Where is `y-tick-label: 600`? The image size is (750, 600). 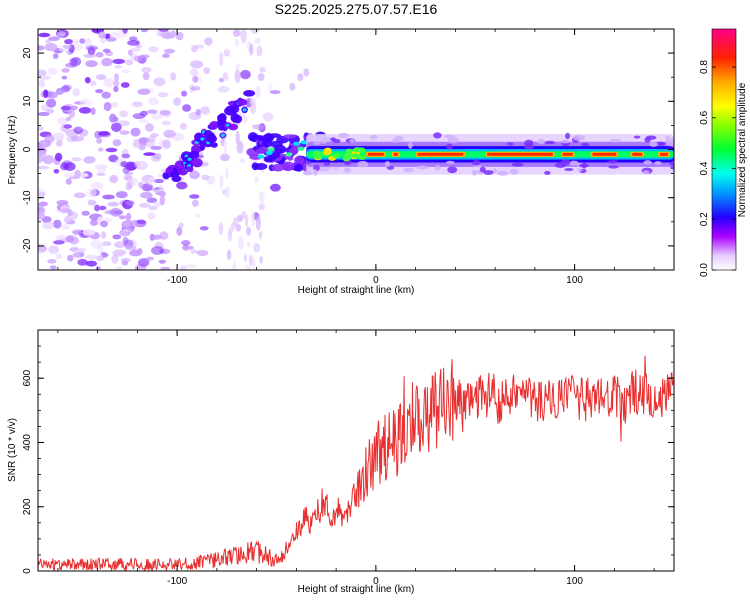
y-tick-label: 600 is located at coordinates (27, 377).